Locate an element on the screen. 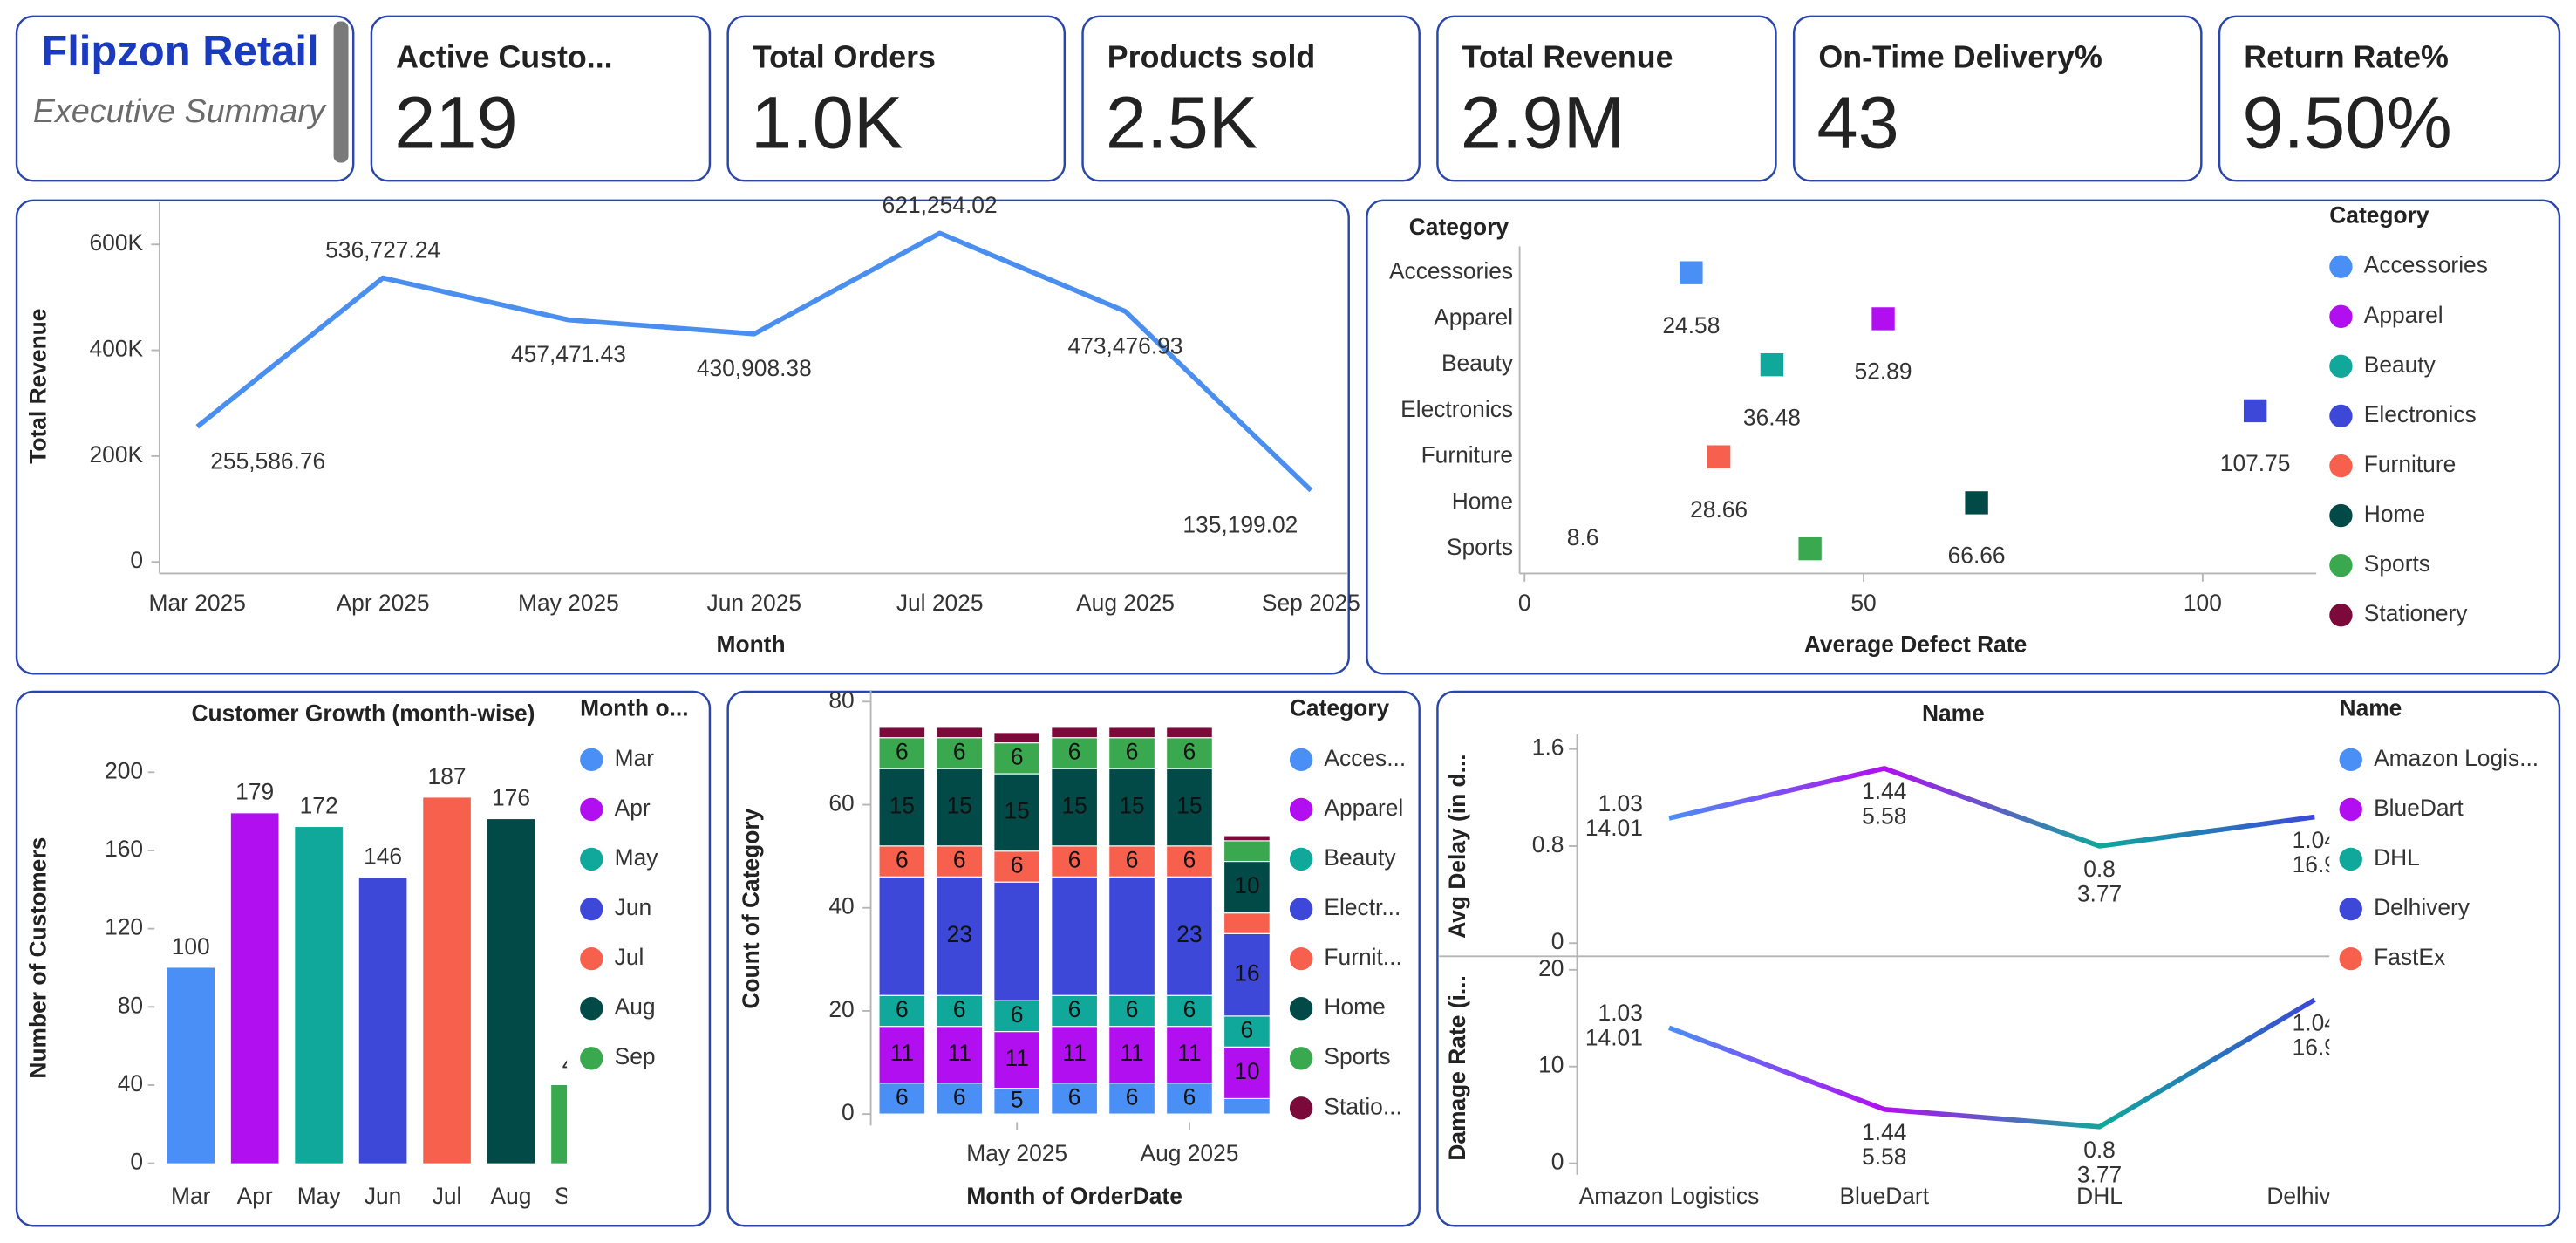  x-tick-label: May is located at coordinates (319, 1196).